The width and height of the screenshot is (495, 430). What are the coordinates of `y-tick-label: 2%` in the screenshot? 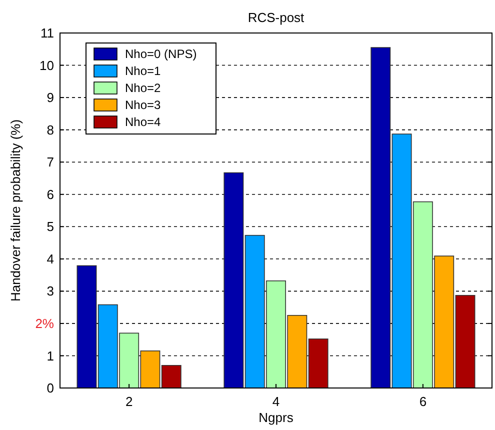 It's located at (44, 324).